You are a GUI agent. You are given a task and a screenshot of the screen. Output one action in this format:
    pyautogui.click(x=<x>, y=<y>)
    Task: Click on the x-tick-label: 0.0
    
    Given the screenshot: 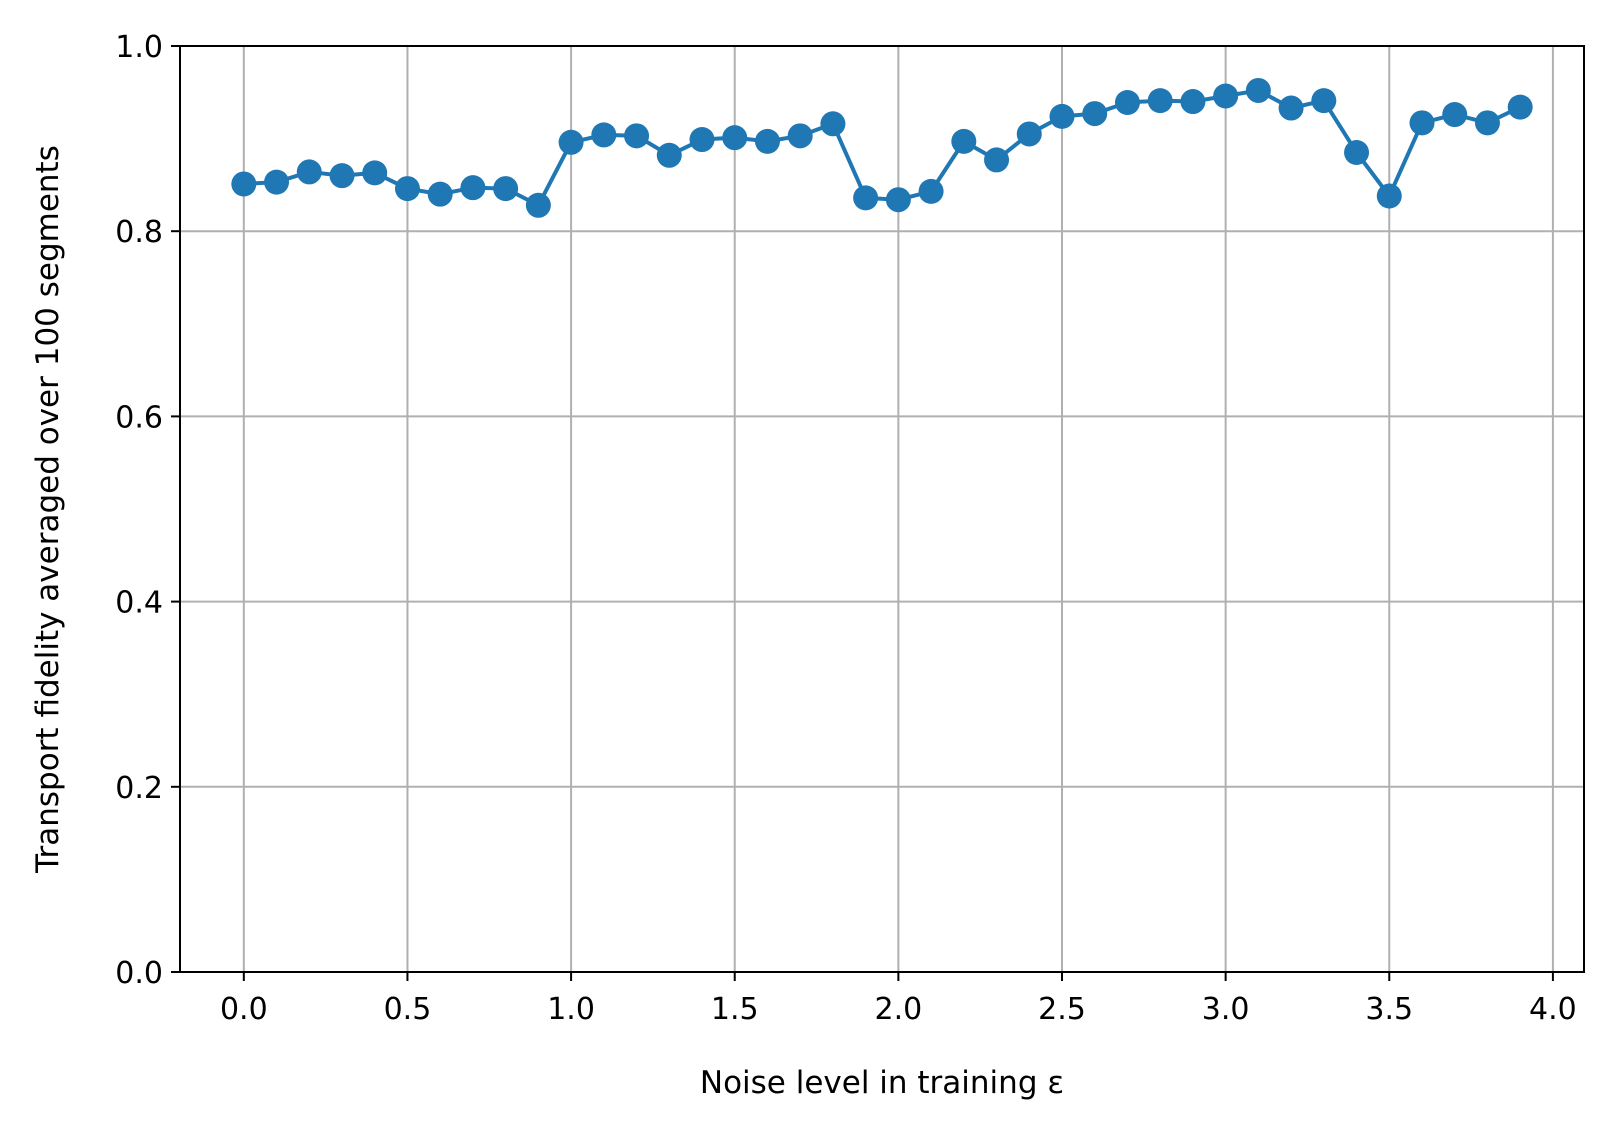 What is the action you would take?
    pyautogui.click(x=244, y=1009)
    